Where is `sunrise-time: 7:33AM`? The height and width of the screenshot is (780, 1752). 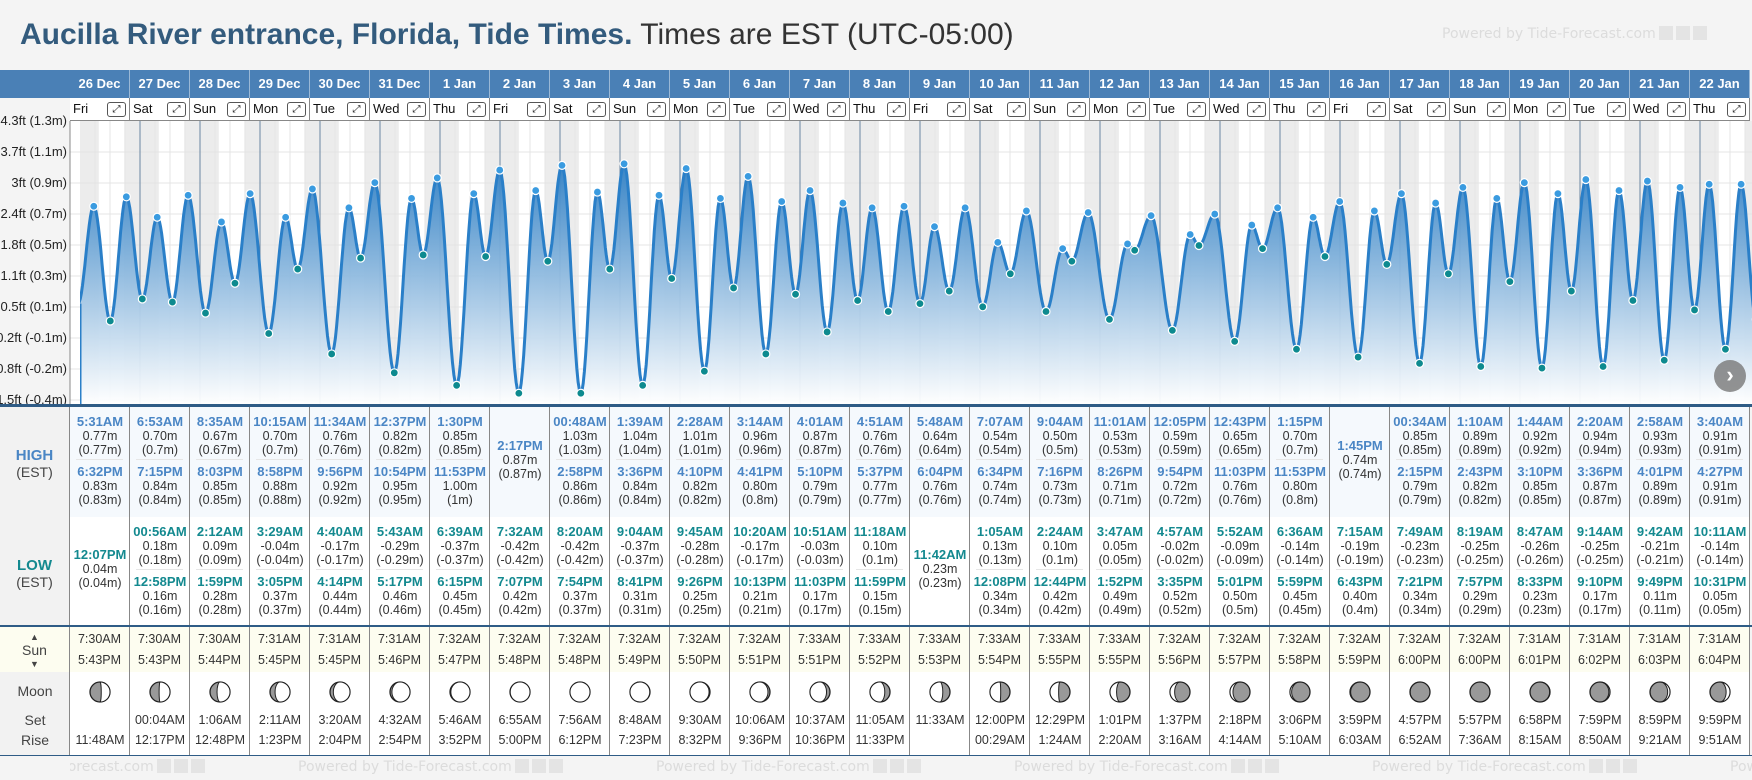 sunrise-time: 7:33AM is located at coordinates (1119, 639).